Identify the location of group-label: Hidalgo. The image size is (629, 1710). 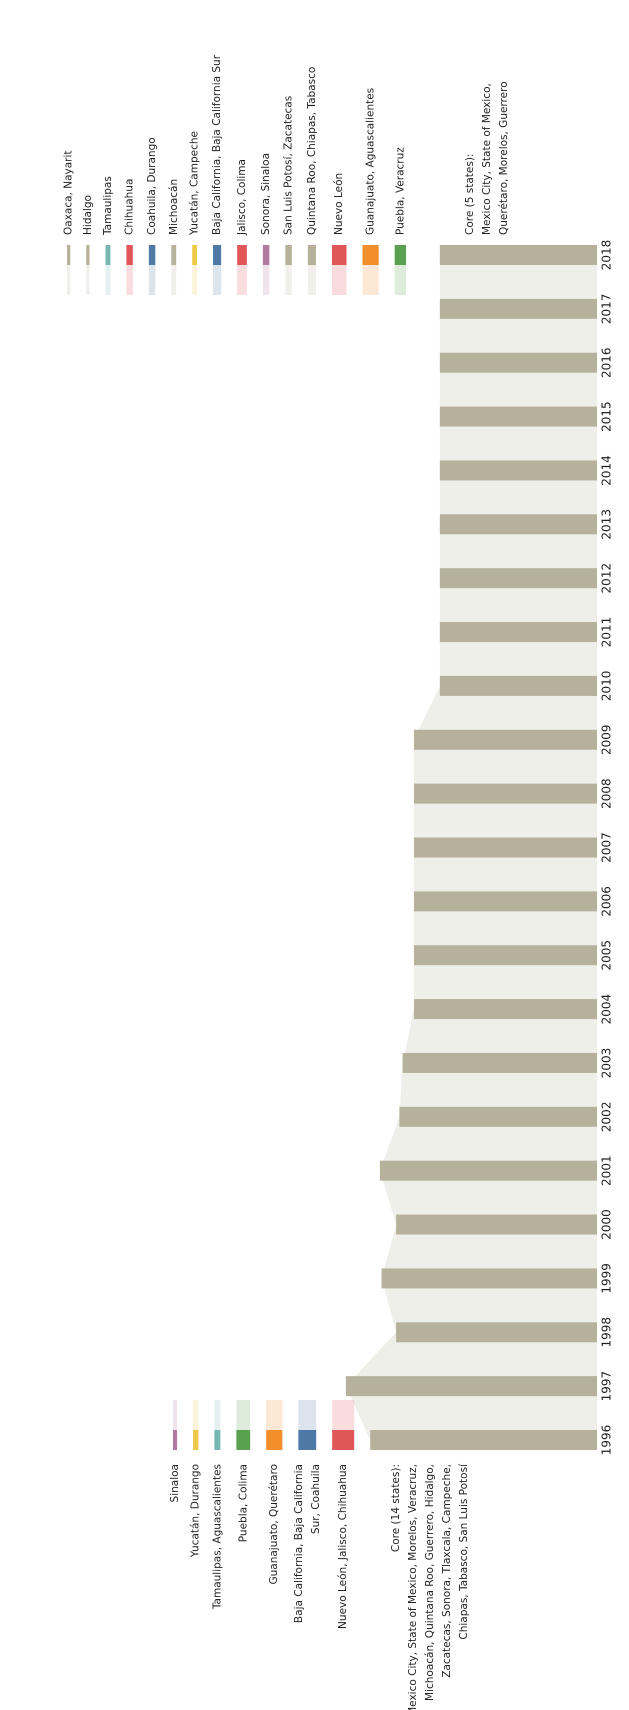
(88, 215).